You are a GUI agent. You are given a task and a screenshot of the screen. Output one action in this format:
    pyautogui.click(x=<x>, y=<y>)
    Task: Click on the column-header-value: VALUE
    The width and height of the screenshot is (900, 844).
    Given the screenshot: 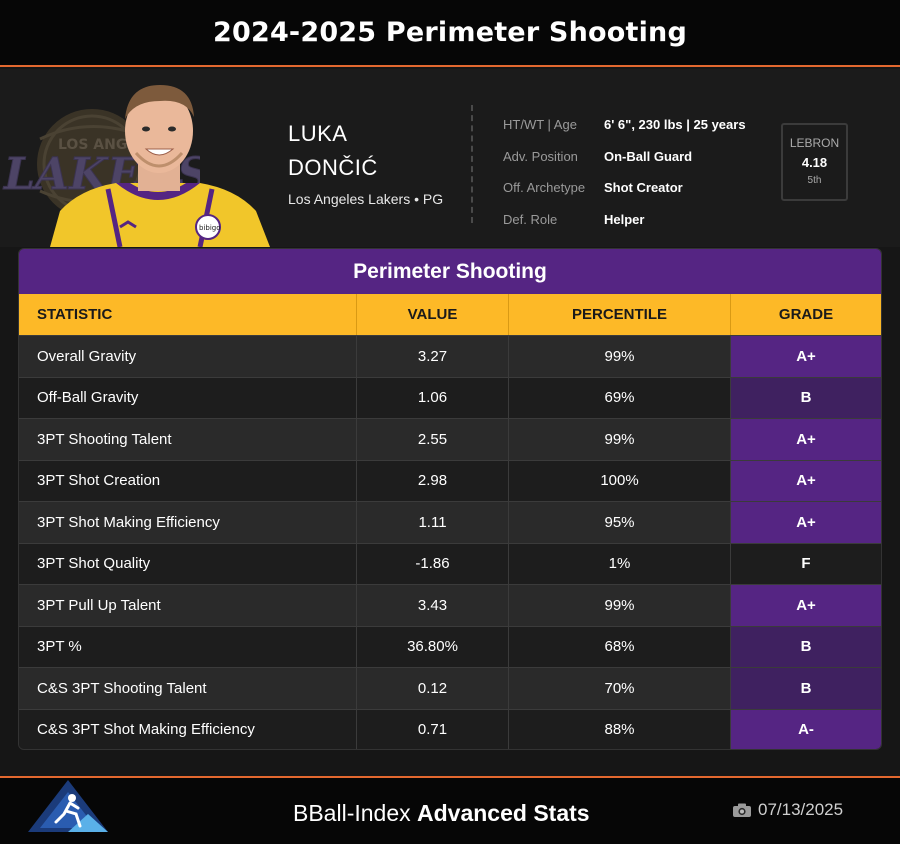 What is the action you would take?
    pyautogui.click(x=433, y=314)
    